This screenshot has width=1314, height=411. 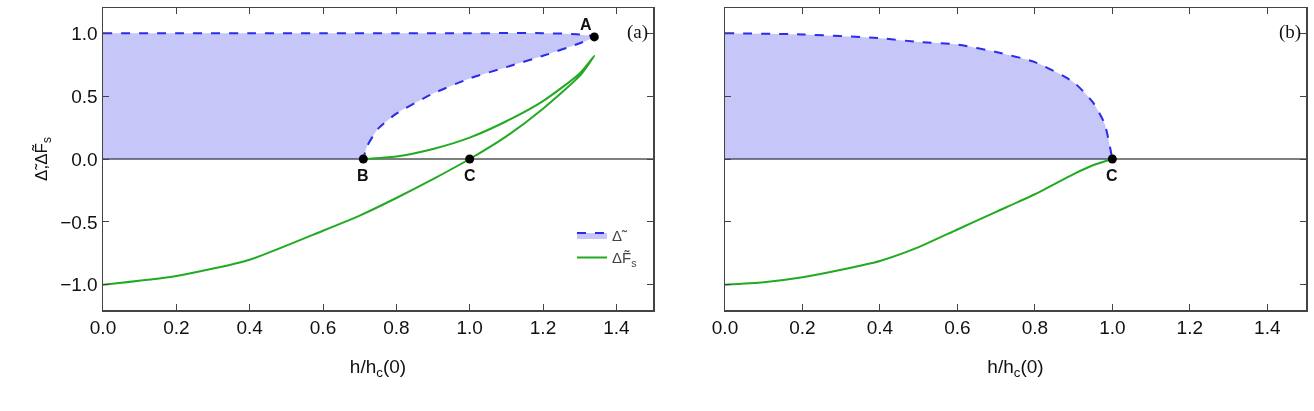 What do you see at coordinates (586, 24) in the screenshot?
I see `annotation: A` at bounding box center [586, 24].